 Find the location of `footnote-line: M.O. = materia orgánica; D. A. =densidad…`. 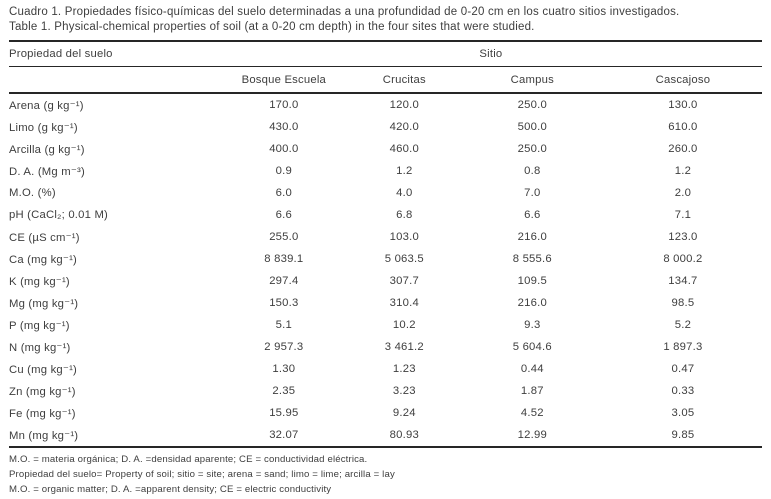

footnote-line: M.O. = materia orgánica; D. A. =densidad… is located at coordinates (188, 459).